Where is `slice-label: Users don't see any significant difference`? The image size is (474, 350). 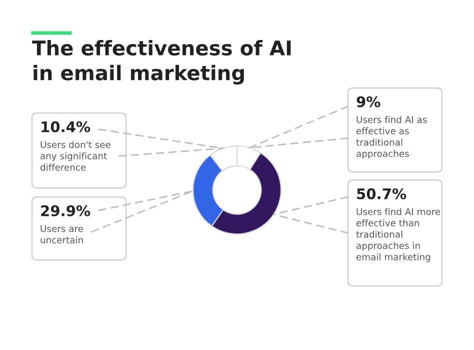
slice-label: Users don't see any significant difference is located at coordinates (75, 156).